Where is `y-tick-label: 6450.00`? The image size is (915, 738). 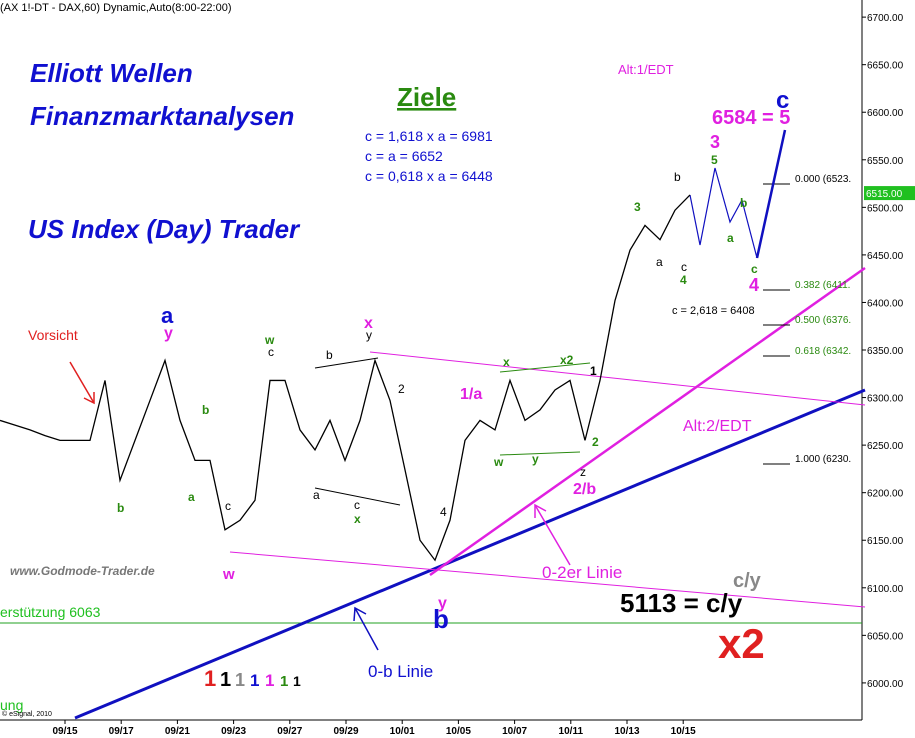
y-tick-label: 6450.00 is located at coordinates (885, 256).